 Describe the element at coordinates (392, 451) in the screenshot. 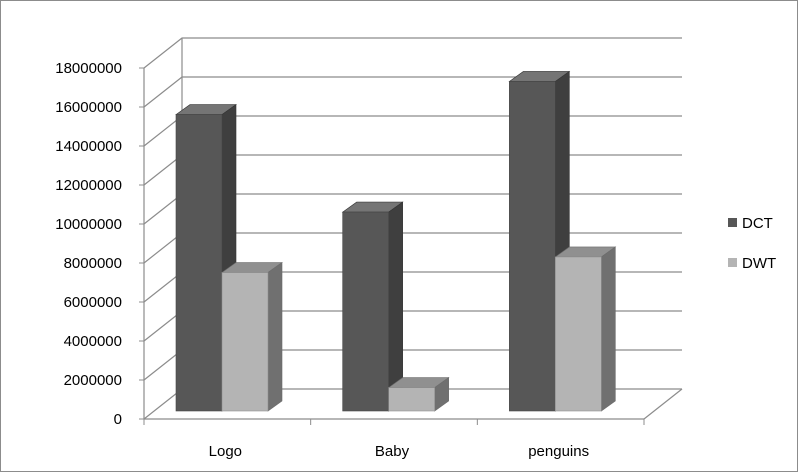

I see `x-tick-label: Baby` at that location.